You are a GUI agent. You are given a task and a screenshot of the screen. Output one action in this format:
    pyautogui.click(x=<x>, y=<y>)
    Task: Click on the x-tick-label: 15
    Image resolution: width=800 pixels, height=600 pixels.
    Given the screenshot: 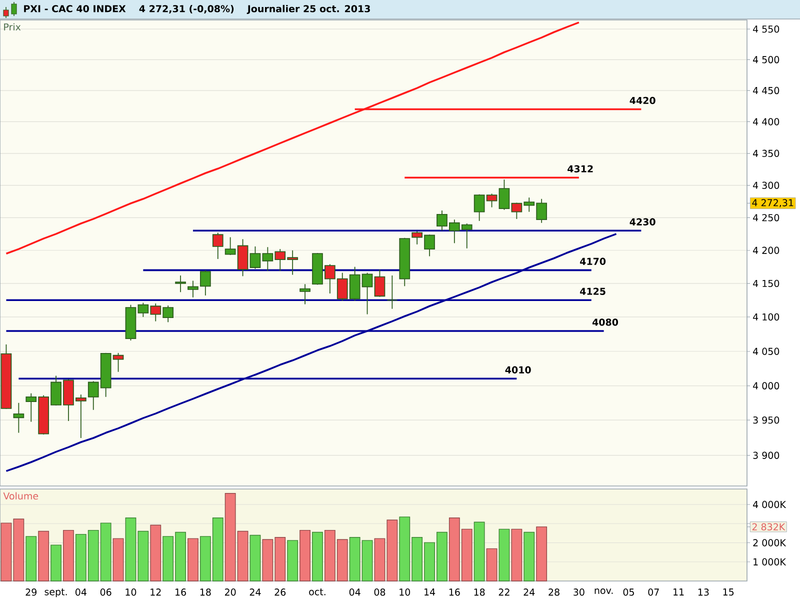 What is the action you would take?
    pyautogui.click(x=728, y=592)
    